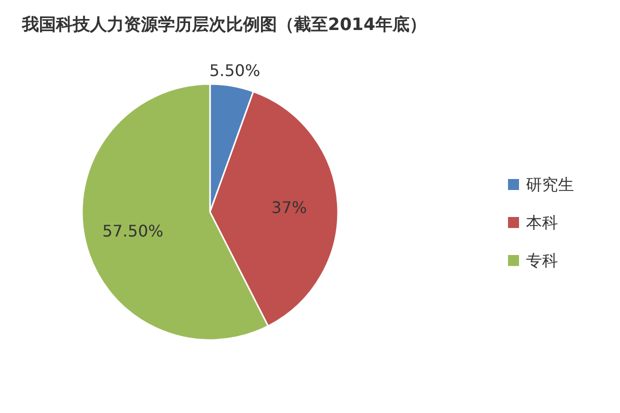  Describe the element at coordinates (542, 260) in the screenshot. I see `legend-label: 专科` at that location.